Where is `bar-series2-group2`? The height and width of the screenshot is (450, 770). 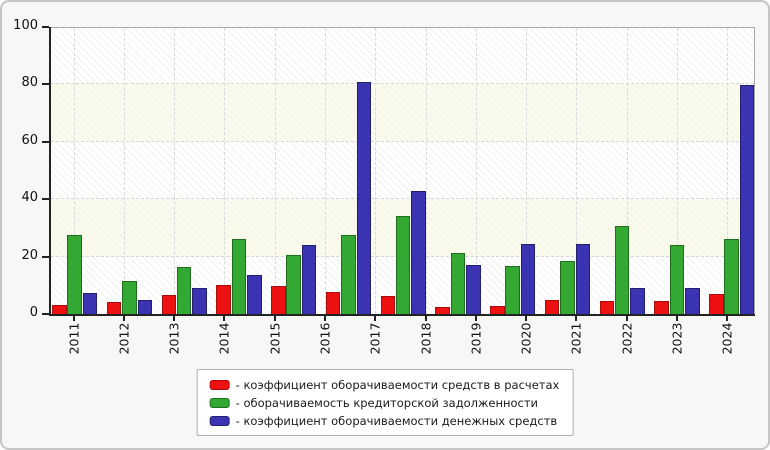
bar-series2-group2 is located at coordinates (199, 301).